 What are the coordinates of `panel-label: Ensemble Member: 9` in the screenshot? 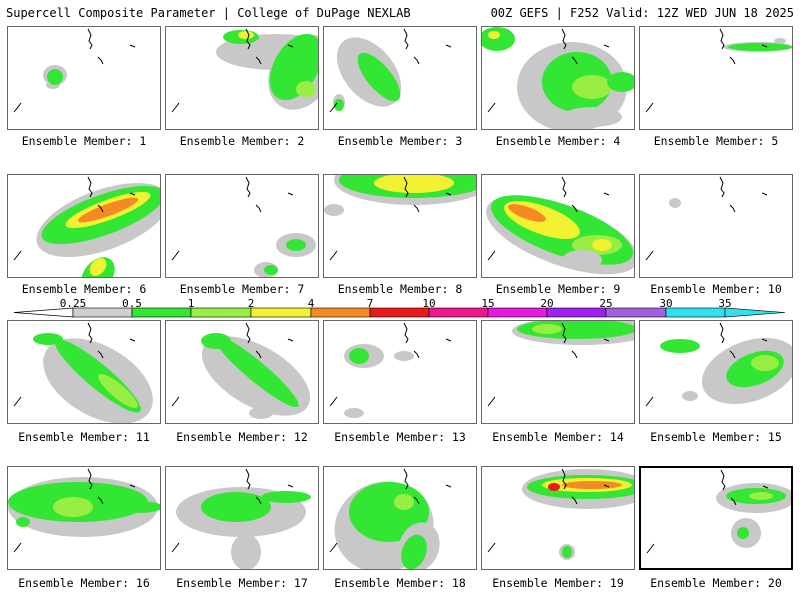 It's located at (558, 289).